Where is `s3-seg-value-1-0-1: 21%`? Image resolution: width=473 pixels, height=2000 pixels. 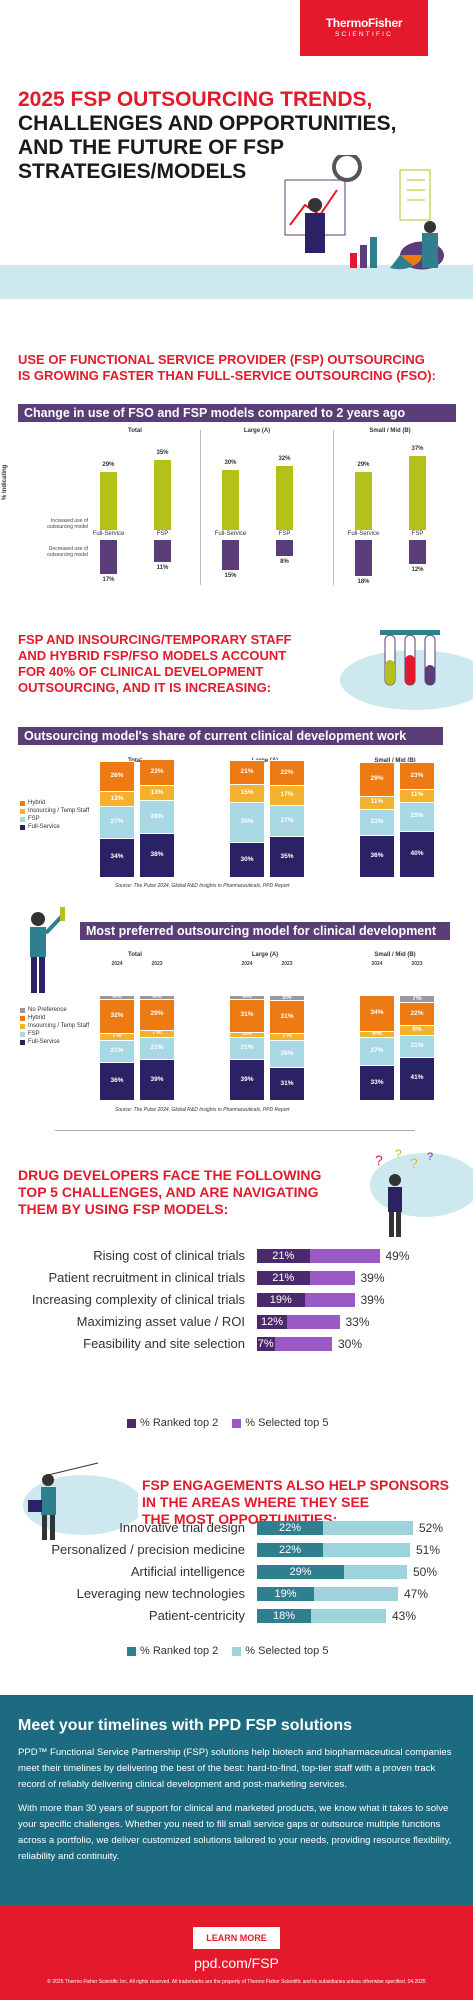 s3-seg-value-1-0-1: 21% is located at coordinates (247, 1048).